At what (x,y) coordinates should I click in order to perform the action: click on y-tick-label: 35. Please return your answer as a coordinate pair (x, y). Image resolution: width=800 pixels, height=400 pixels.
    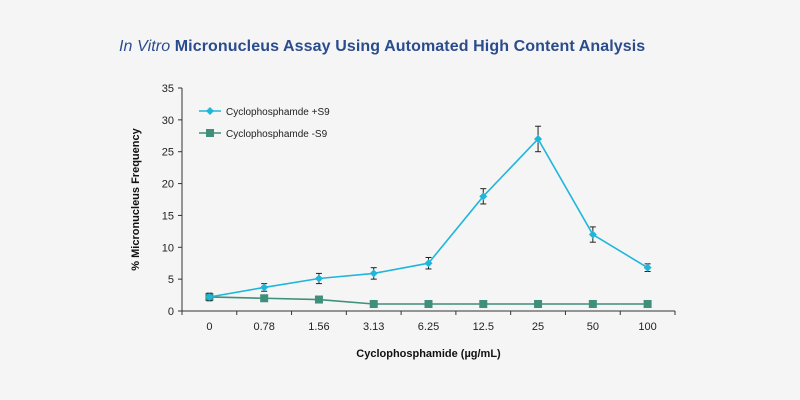
    Looking at the image, I should click on (168, 89).